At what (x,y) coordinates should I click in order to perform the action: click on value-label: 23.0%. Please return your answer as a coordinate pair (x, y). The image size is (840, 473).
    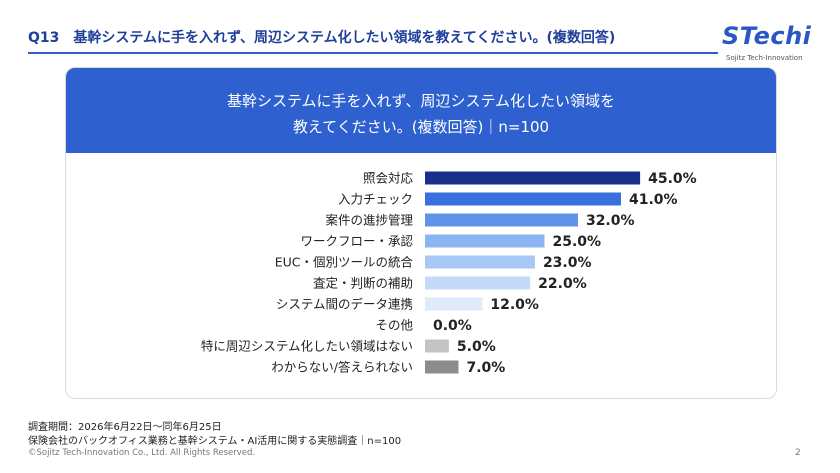
    Looking at the image, I should click on (567, 263).